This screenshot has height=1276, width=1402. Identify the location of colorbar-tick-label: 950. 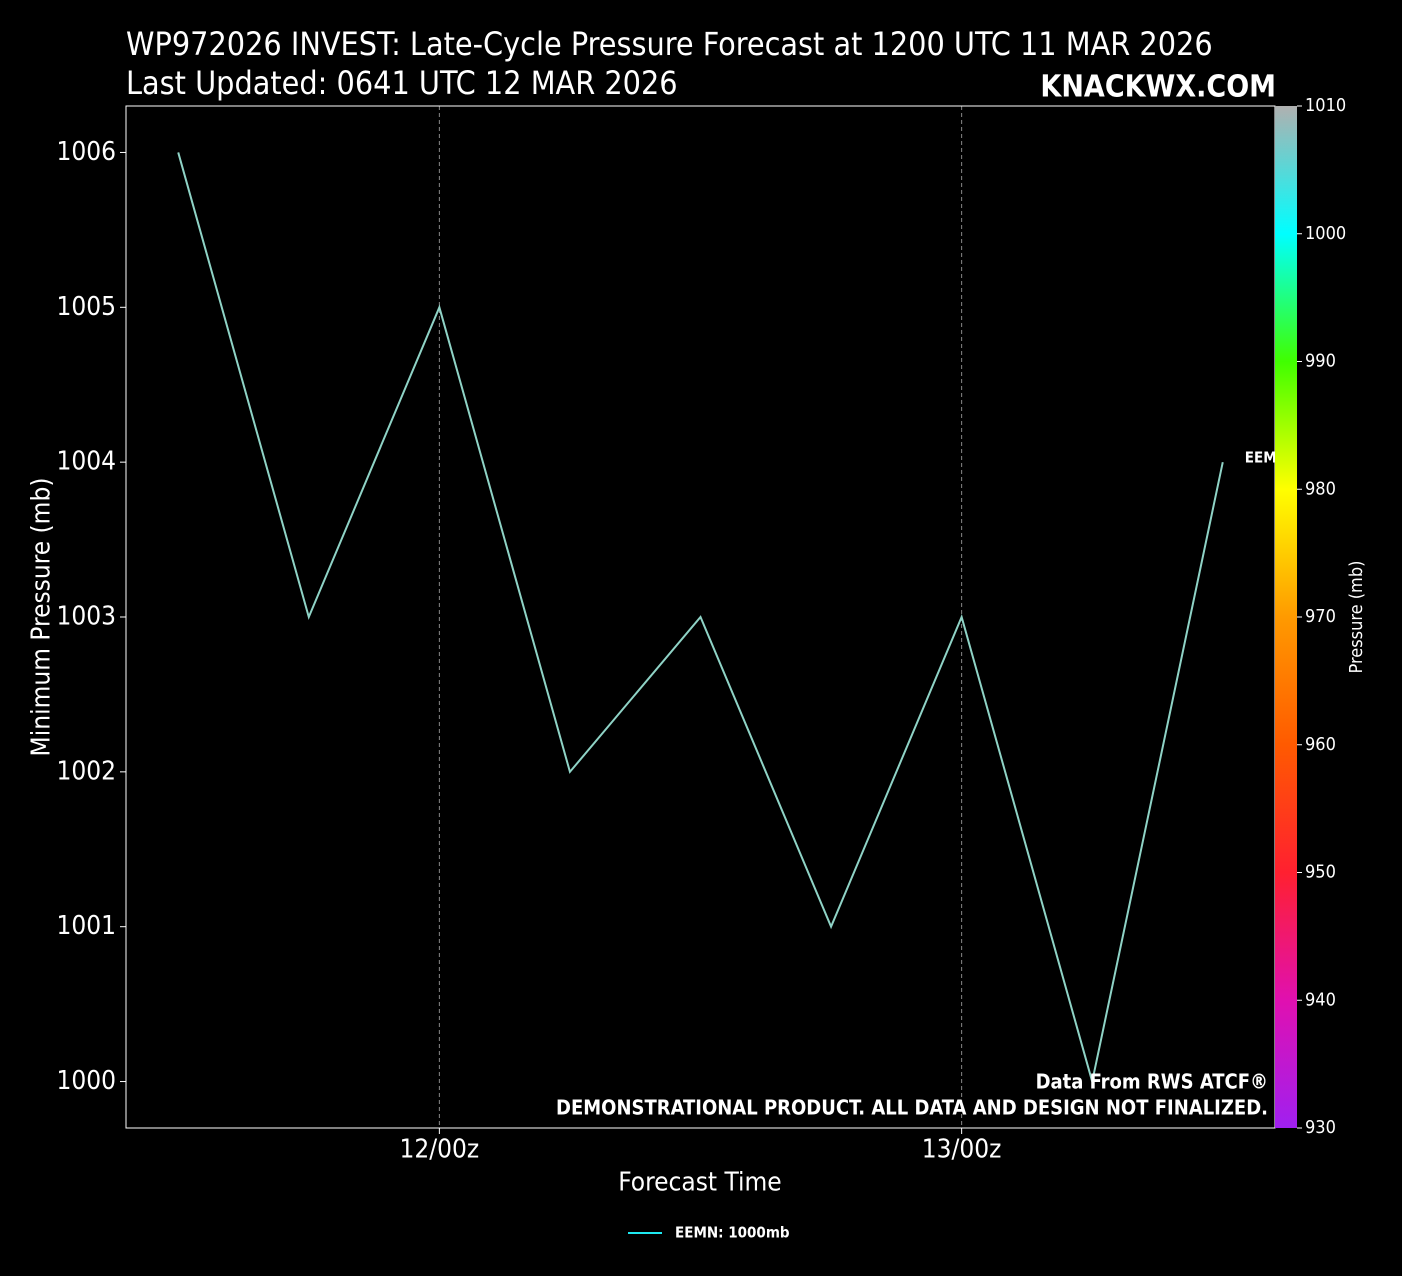
(1320, 872).